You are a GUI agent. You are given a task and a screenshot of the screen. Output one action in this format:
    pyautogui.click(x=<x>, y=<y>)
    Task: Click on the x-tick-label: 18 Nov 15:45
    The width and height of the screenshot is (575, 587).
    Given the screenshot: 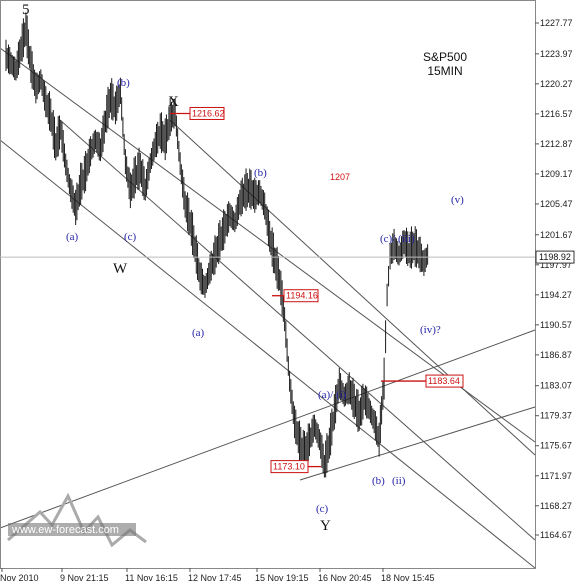 What is the action you would take?
    pyautogui.click(x=408, y=578)
    